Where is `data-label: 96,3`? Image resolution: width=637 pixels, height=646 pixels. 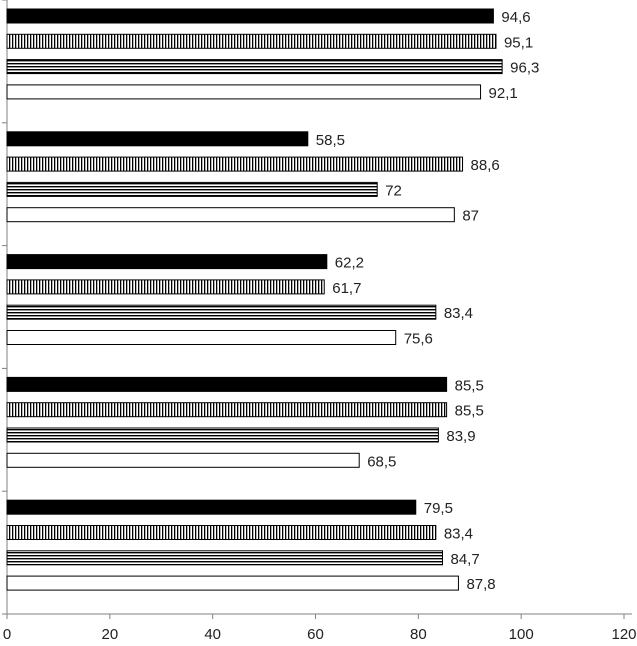
data-label: 96,3 is located at coordinates (524, 68).